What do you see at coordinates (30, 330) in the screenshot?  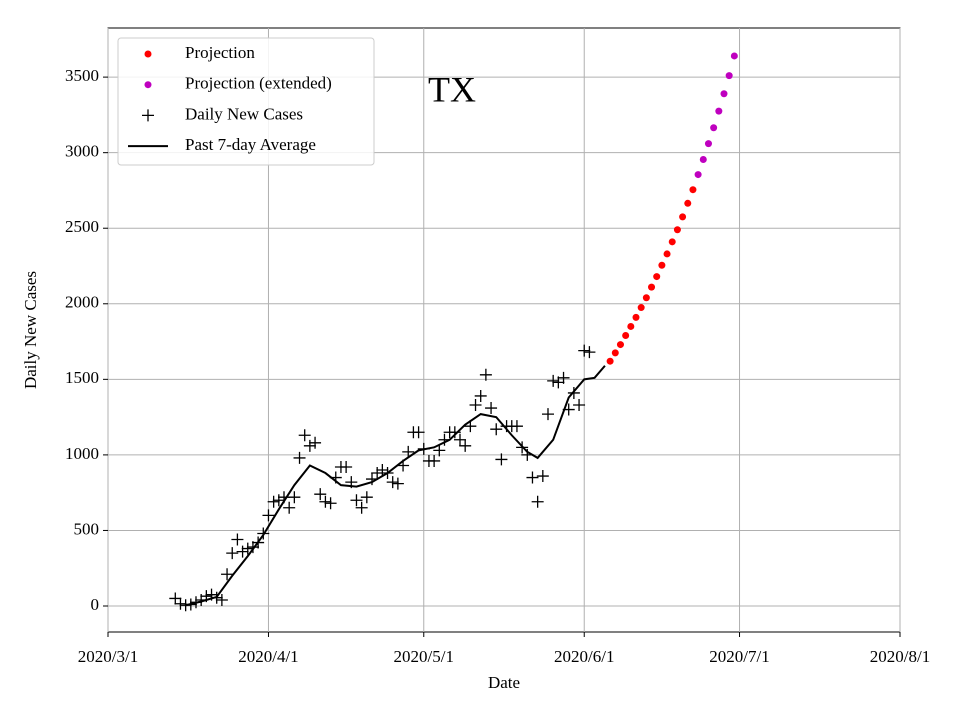 I see `y-axis-label: Daily New Cases` at bounding box center [30, 330].